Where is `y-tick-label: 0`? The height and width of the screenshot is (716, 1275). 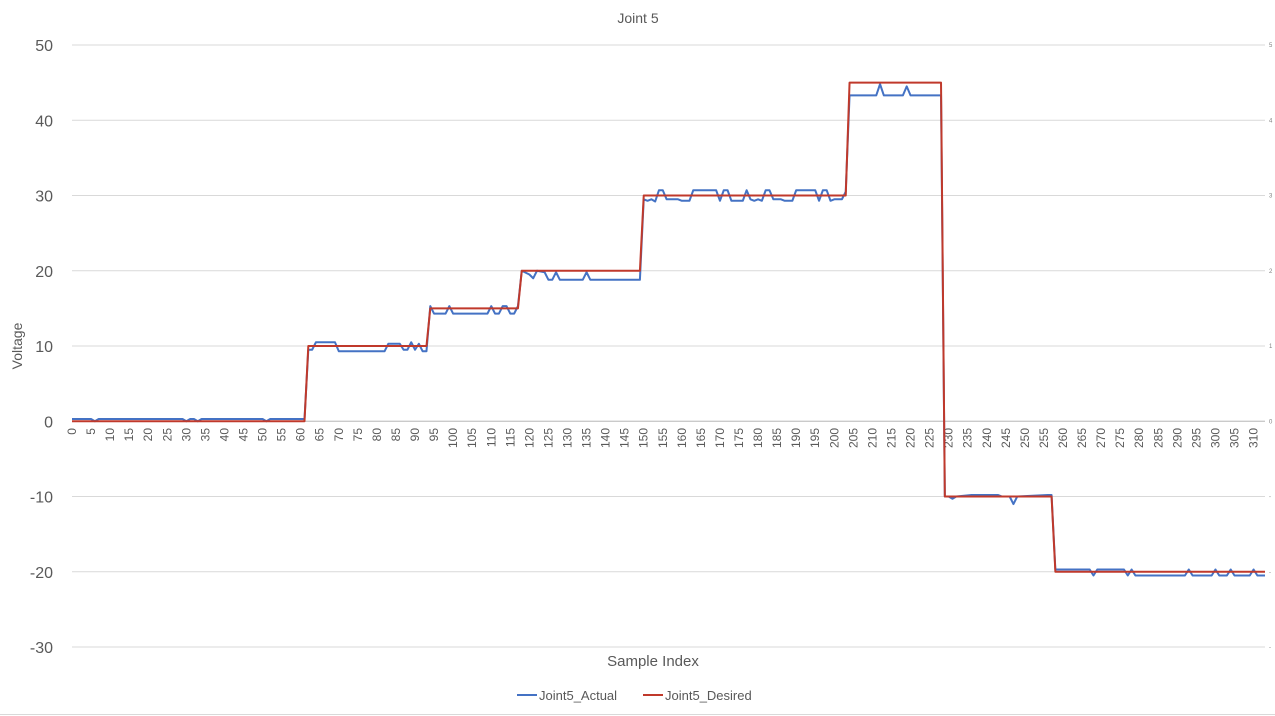
y-tick-label: 0 is located at coordinates (48, 422).